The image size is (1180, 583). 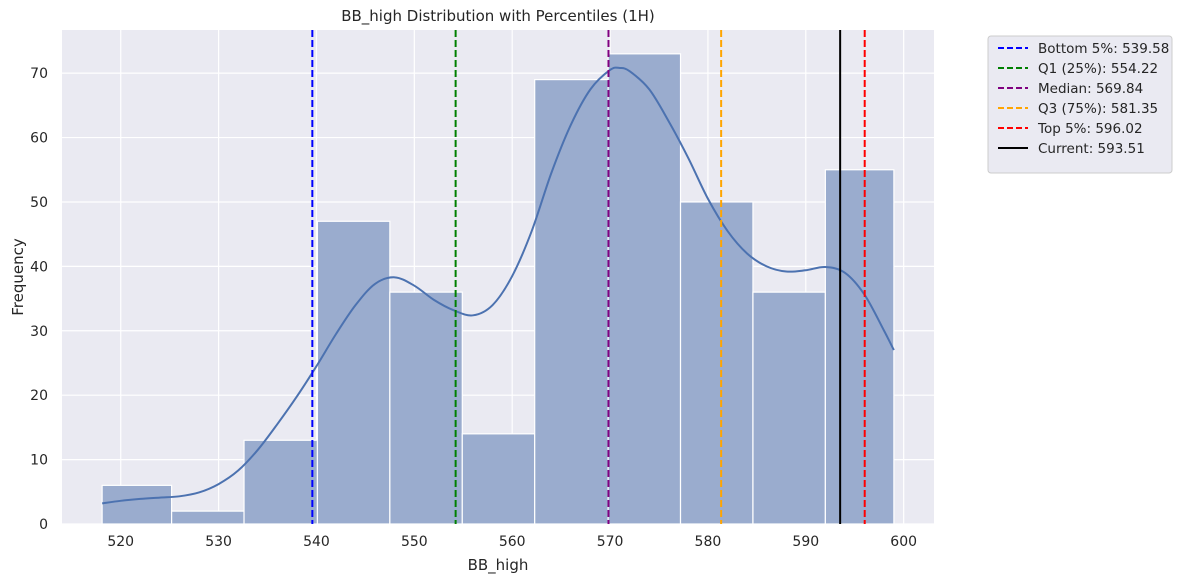 I want to click on x-tick-label: 550, so click(x=414, y=542).